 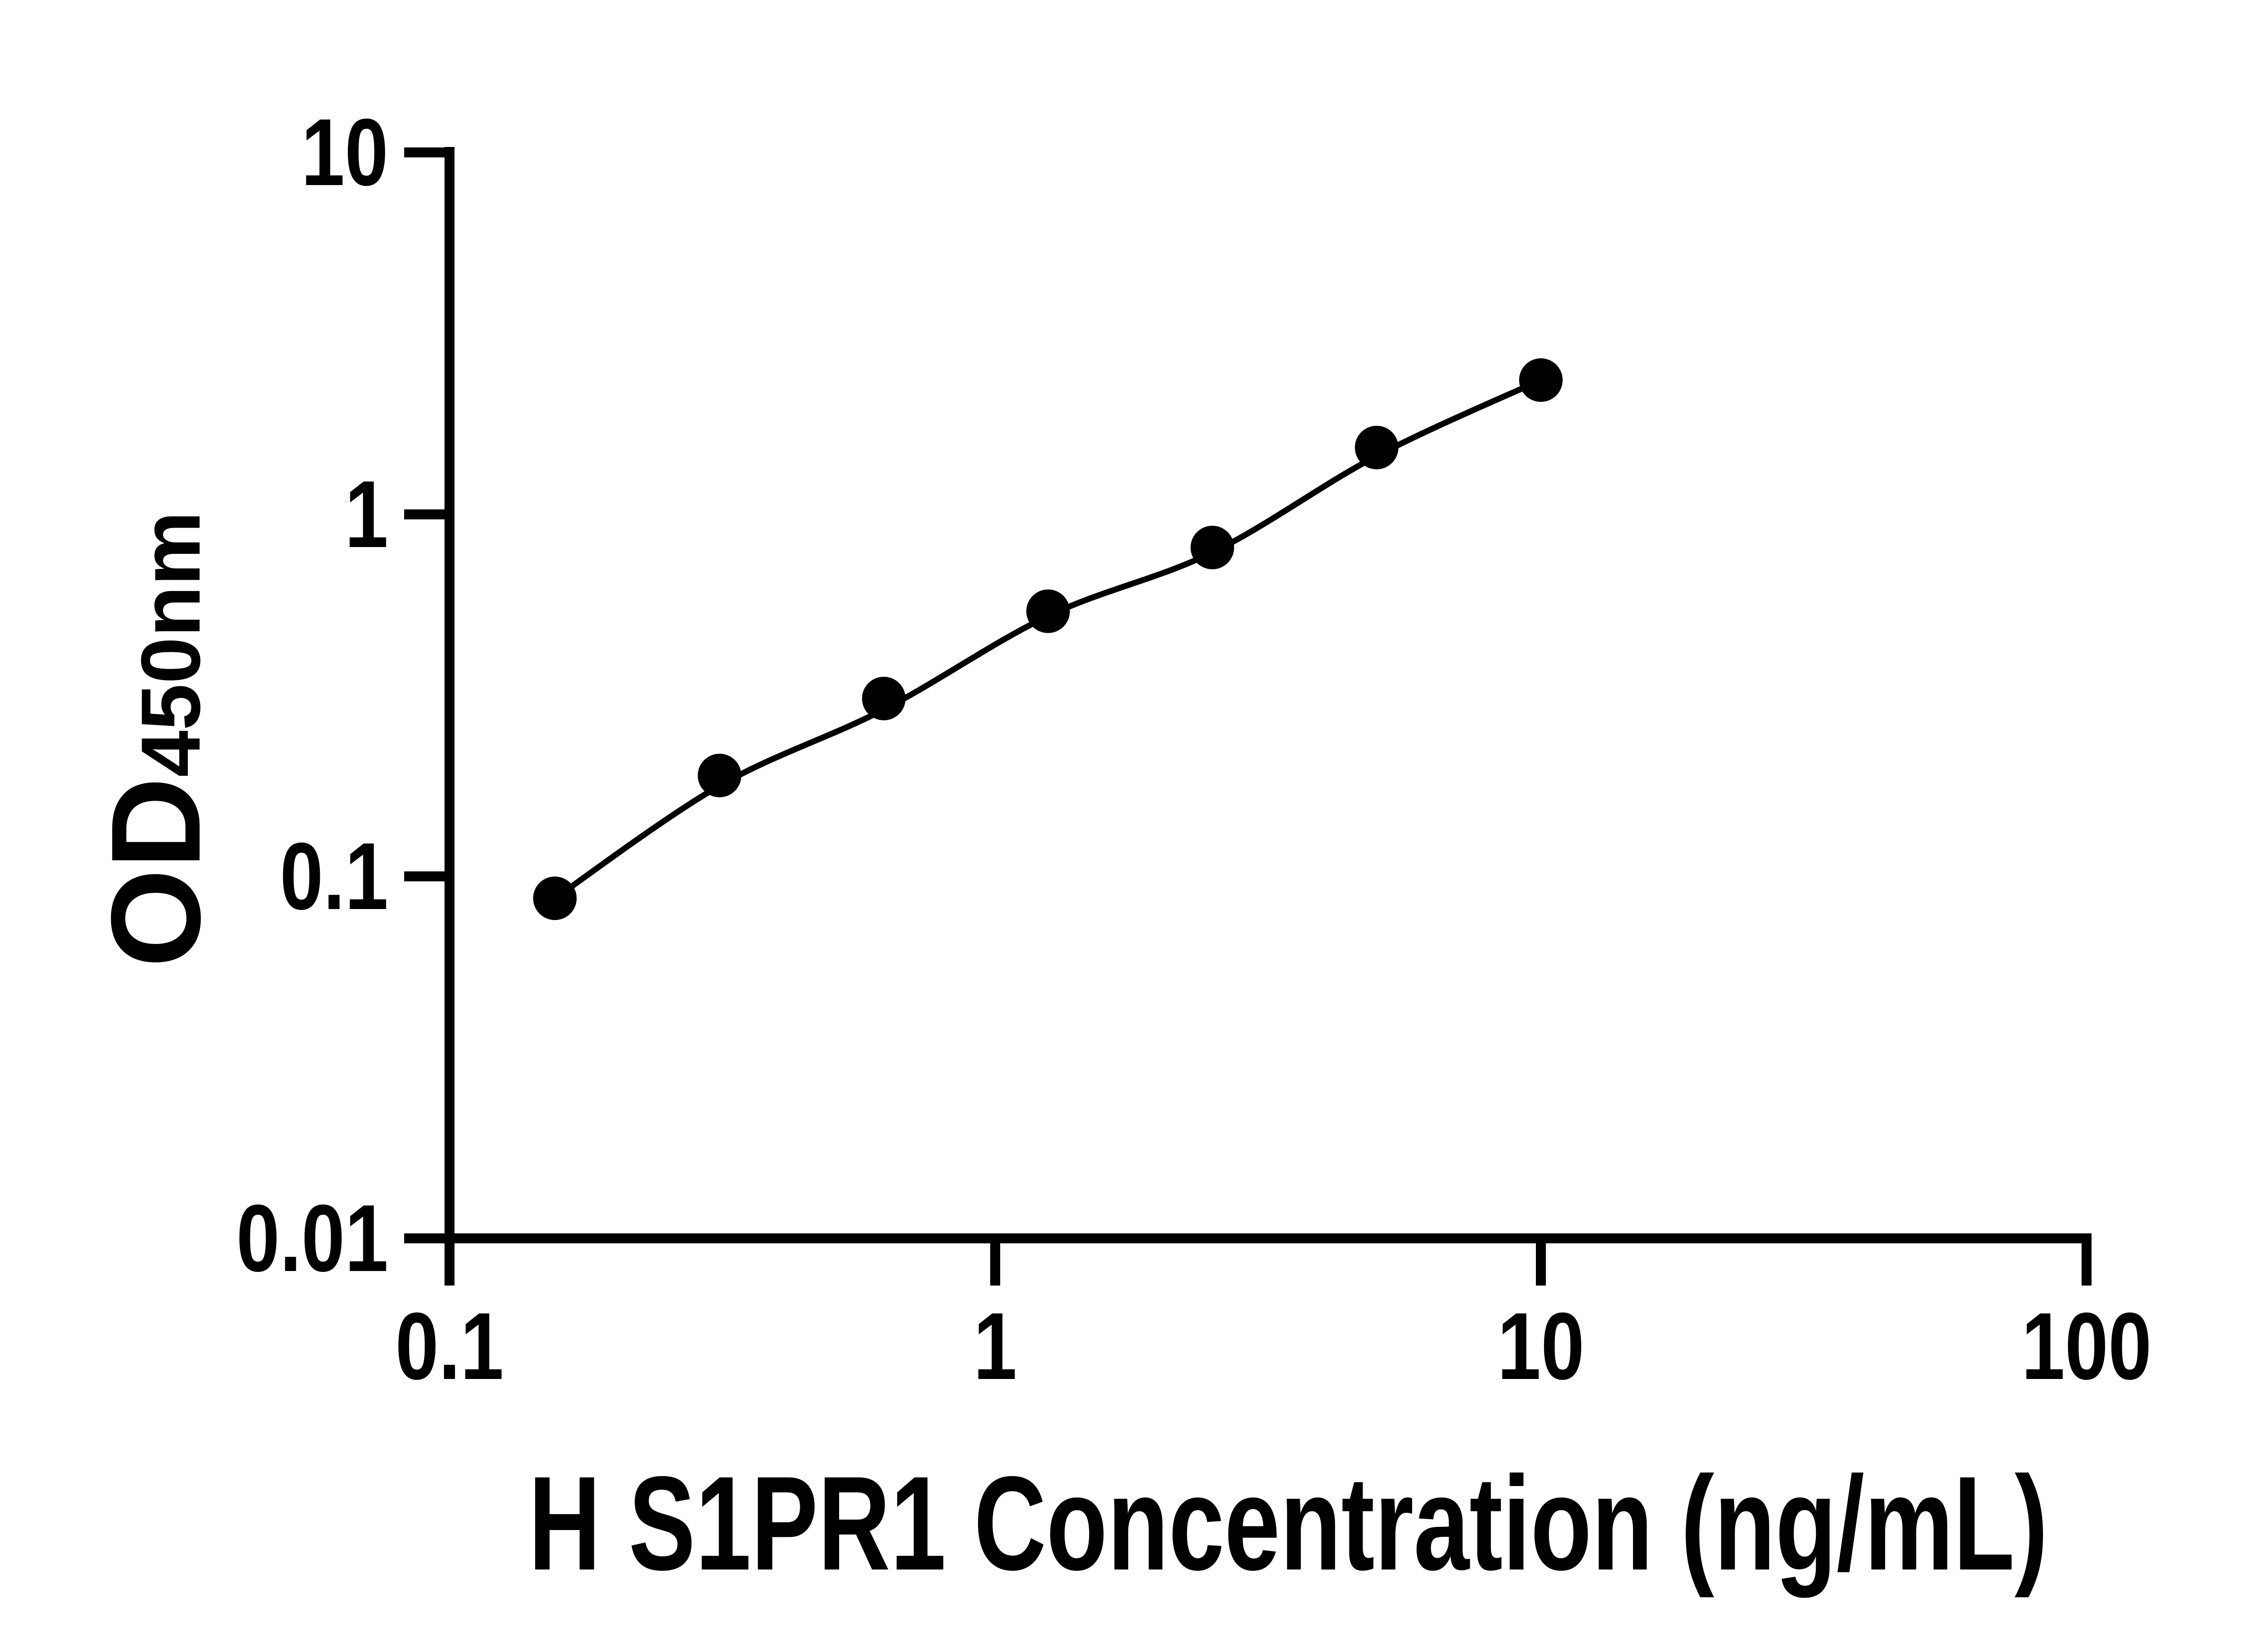 What do you see at coordinates (450, 1346) in the screenshot?
I see `x-tick-label: 0.1` at bounding box center [450, 1346].